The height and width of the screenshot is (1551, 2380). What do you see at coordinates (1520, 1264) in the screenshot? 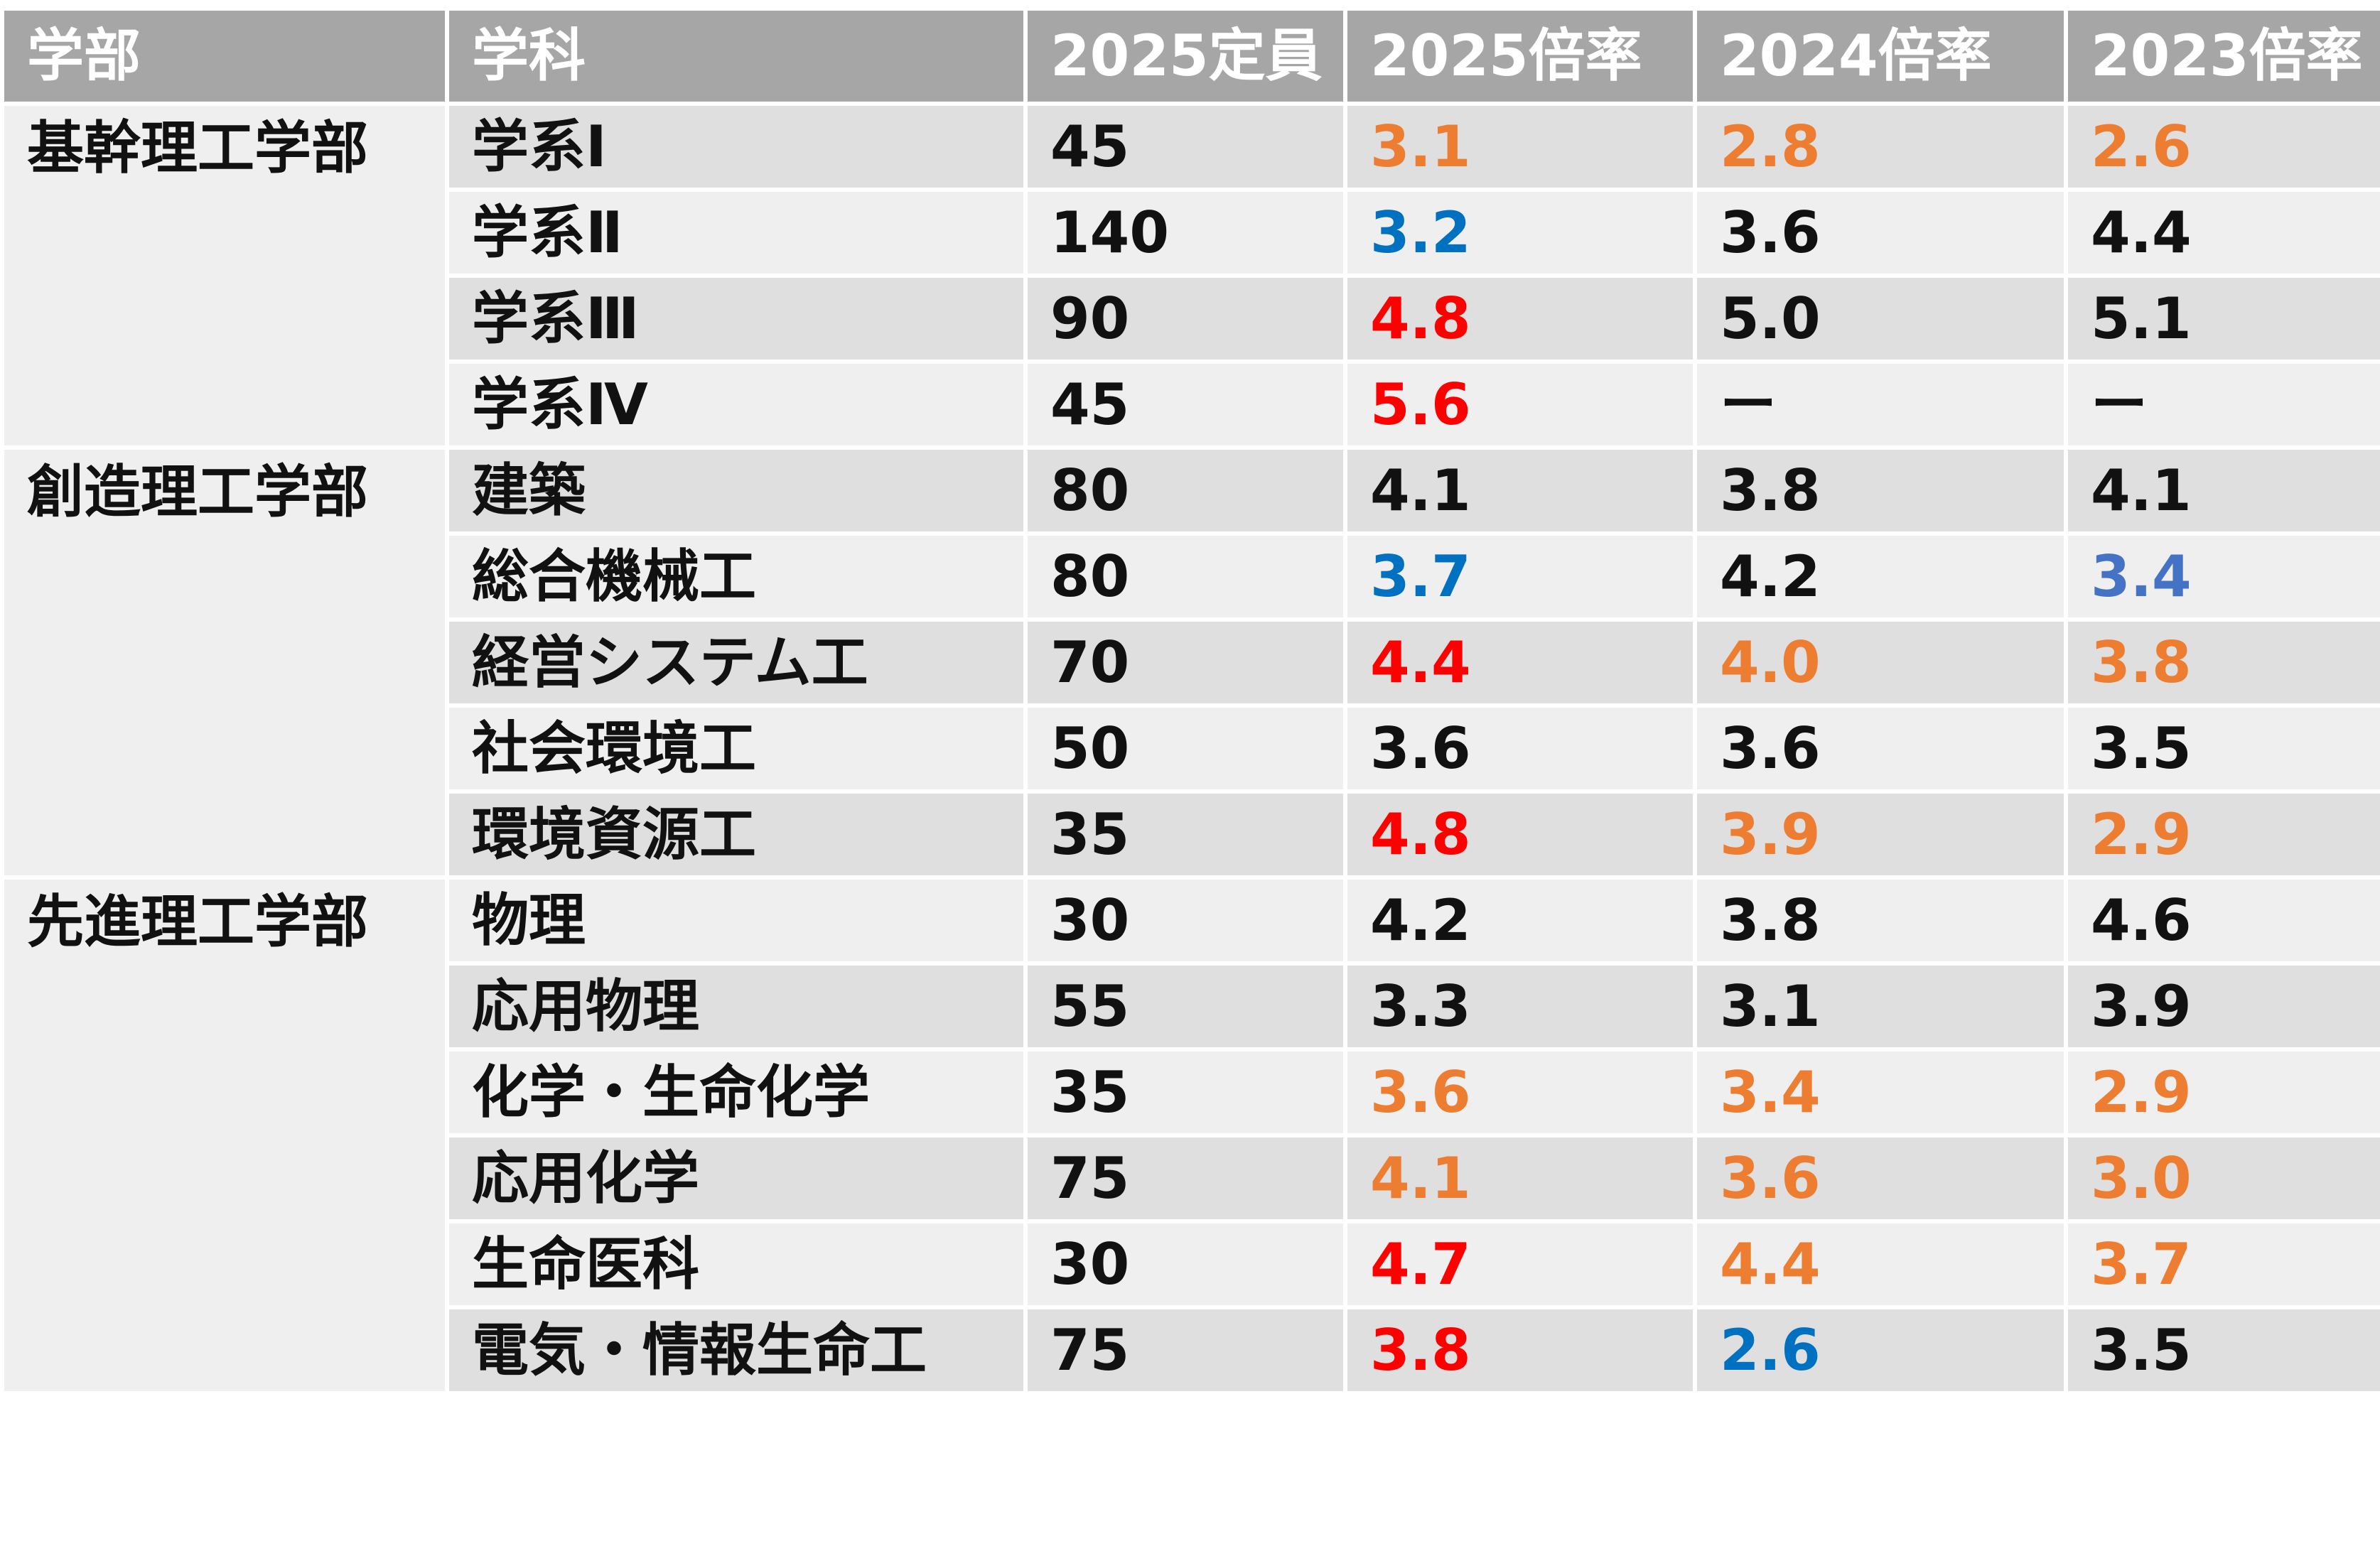
I see `ratio-2025-cell: 4.7` at bounding box center [1520, 1264].